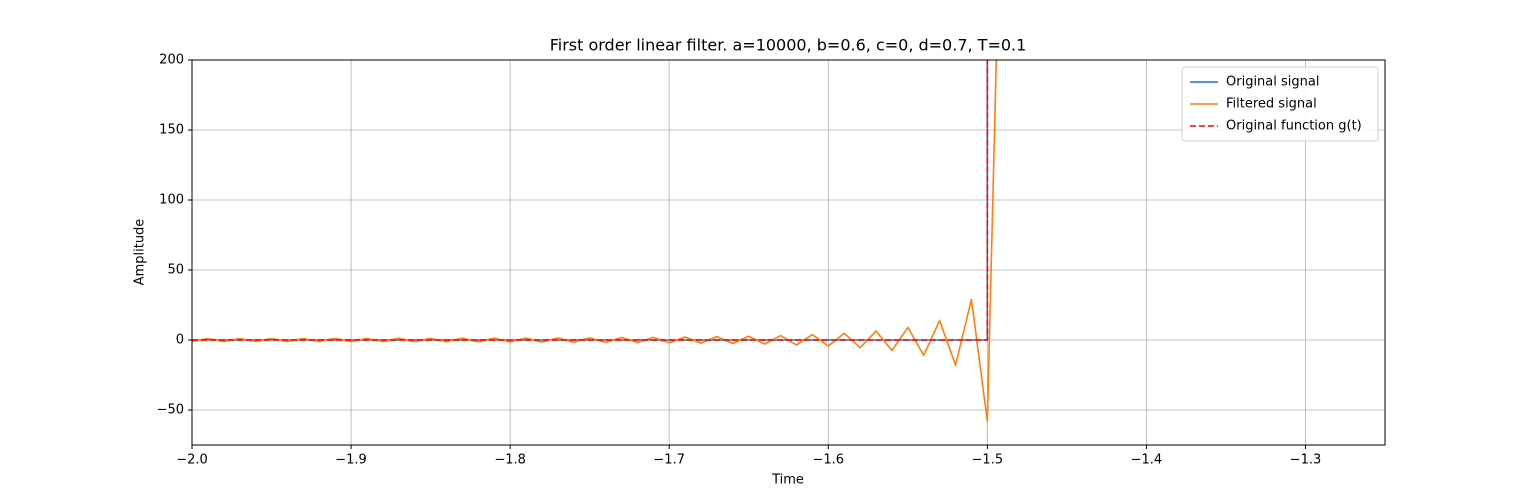 The width and height of the screenshot is (1539, 504). Describe the element at coordinates (828, 460) in the screenshot. I see `x-tick-label: −1.6` at that location.